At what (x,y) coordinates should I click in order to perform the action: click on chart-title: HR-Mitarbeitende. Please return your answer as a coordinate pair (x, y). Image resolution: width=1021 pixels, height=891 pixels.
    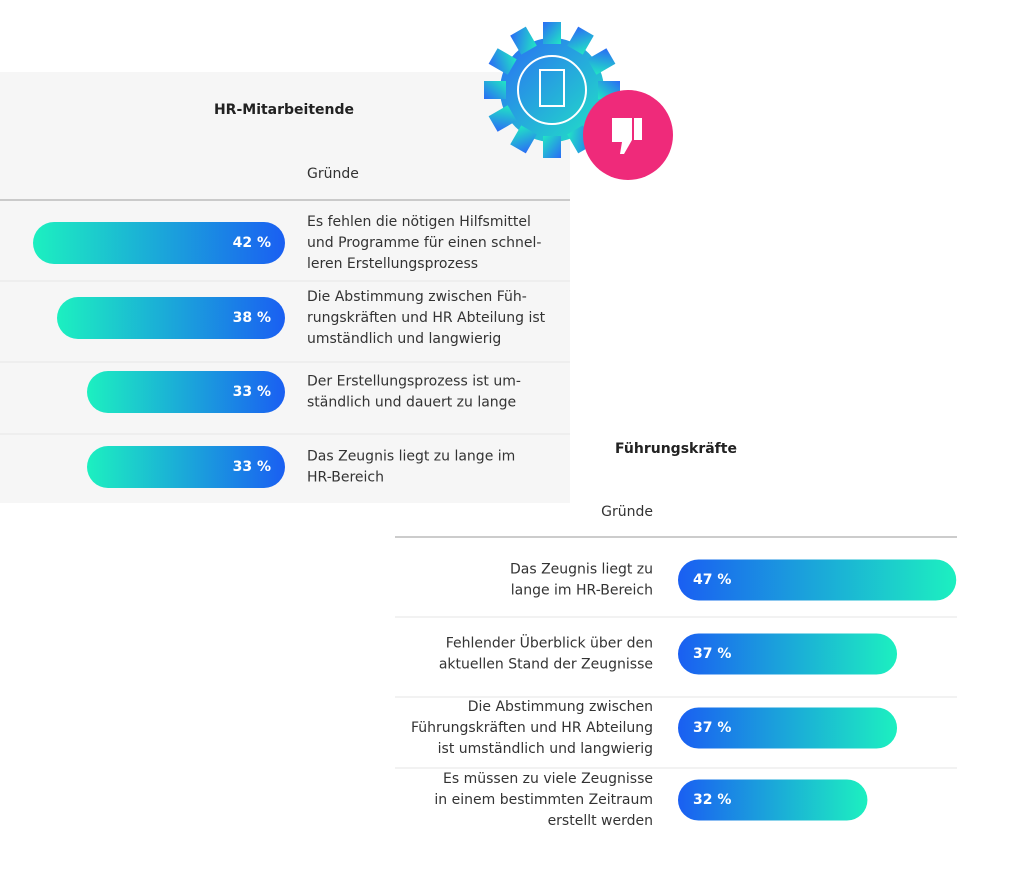
    Looking at the image, I should click on (284, 110).